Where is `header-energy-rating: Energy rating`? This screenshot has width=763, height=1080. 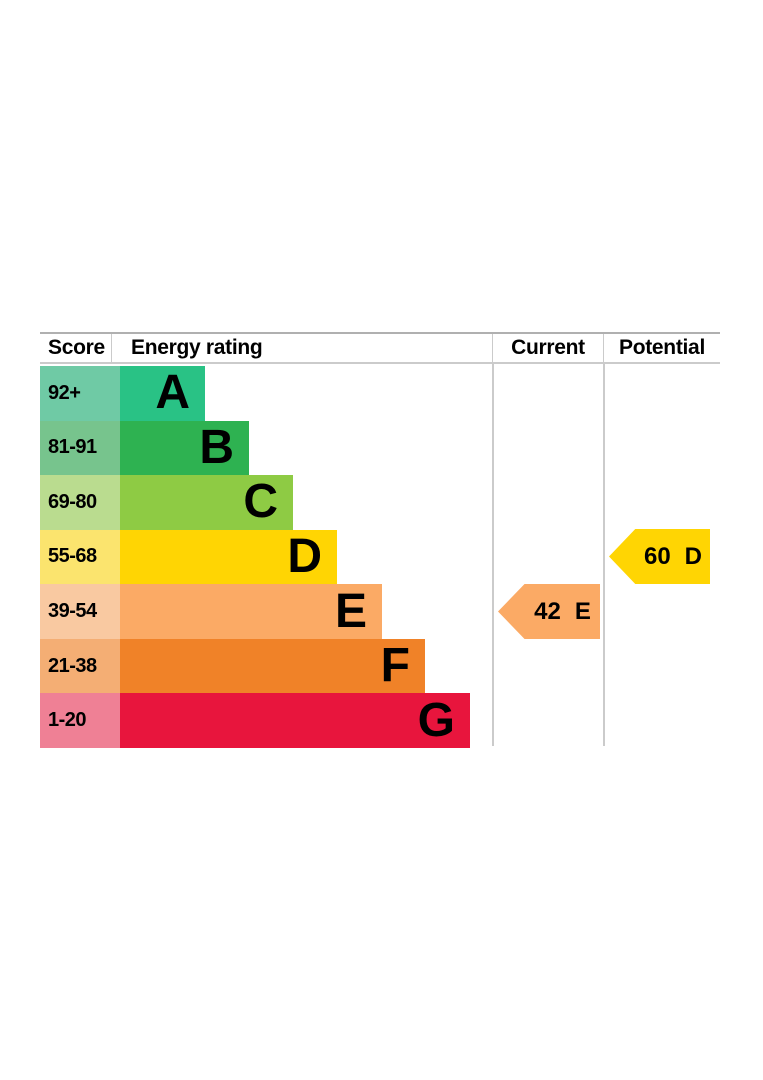 header-energy-rating: Energy rating is located at coordinates (302, 348).